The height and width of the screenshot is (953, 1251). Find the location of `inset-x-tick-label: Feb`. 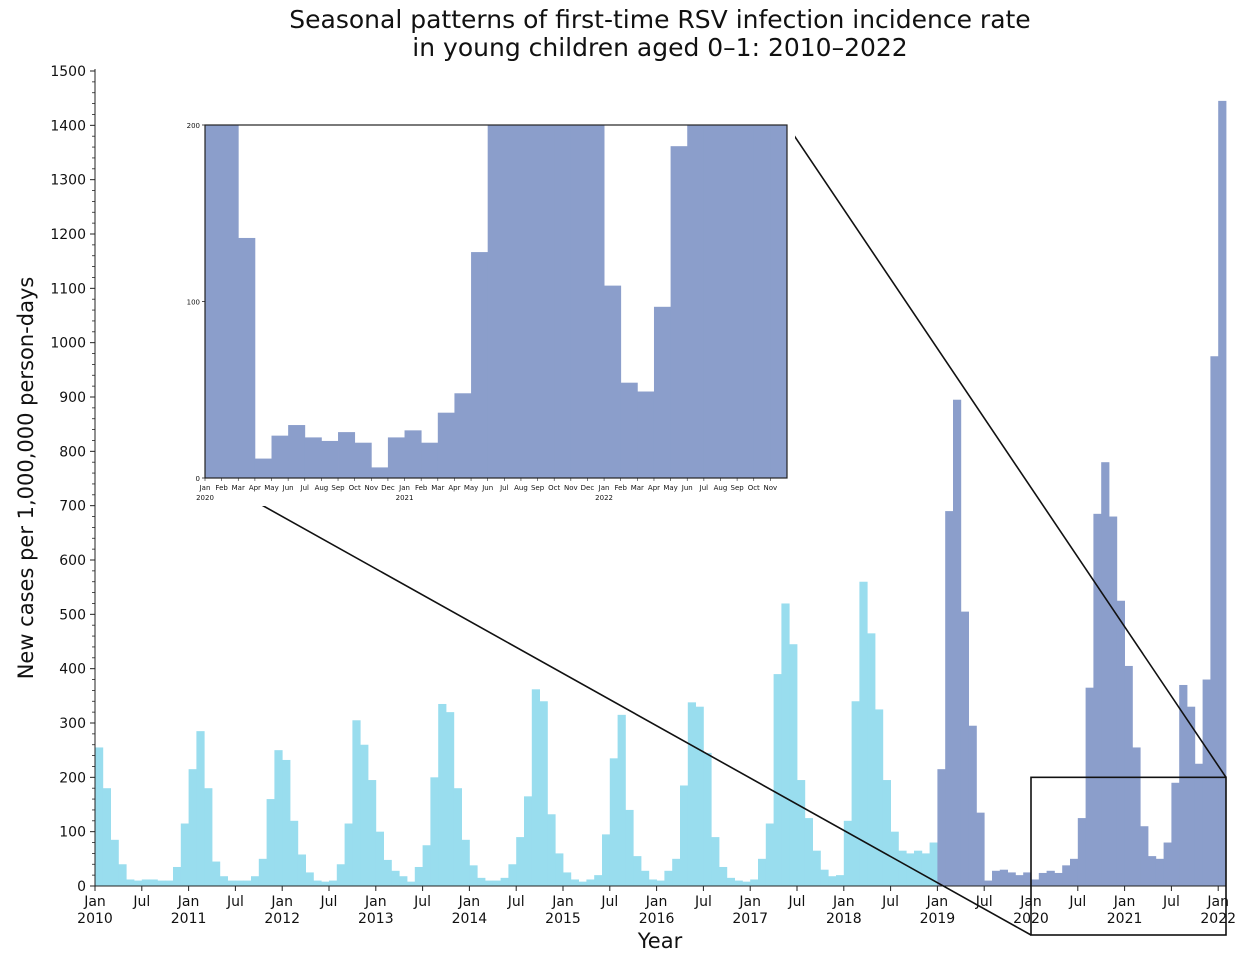

inset-x-tick-label: Feb is located at coordinates (421, 488).